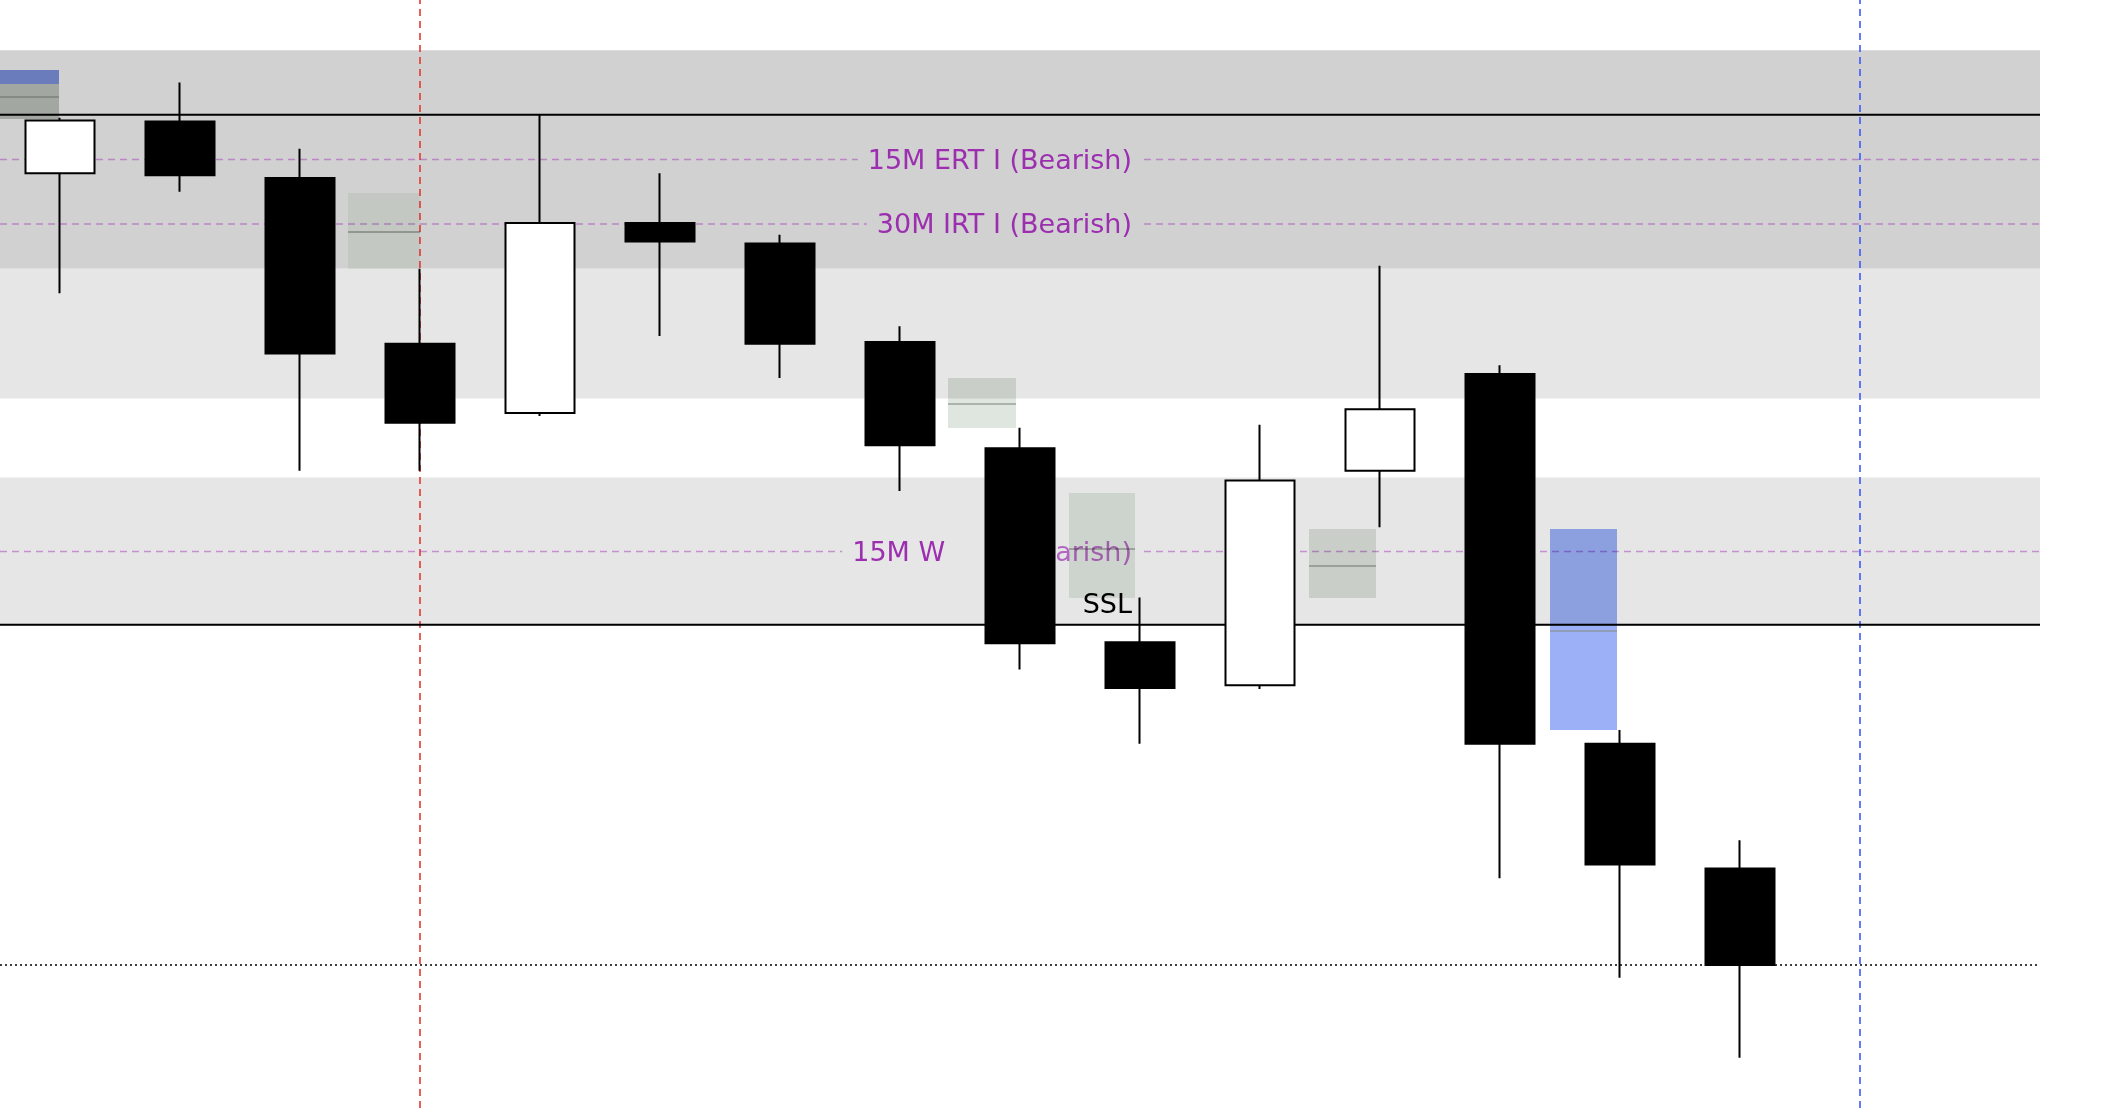  I want to click on ref-line-label: 15M ERT I (Bearish), so click(999, 160).